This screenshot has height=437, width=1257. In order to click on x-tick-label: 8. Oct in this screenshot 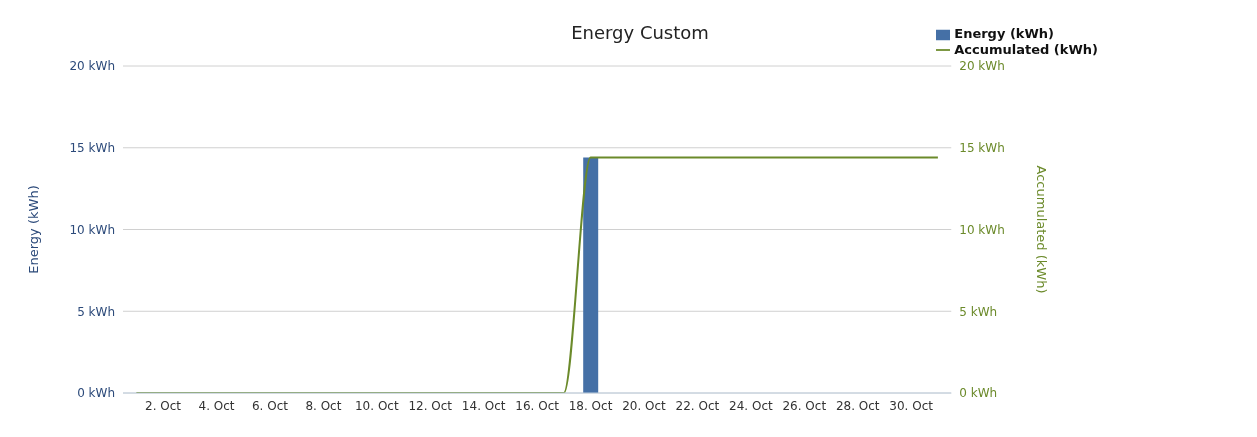, I will do `click(323, 405)`.